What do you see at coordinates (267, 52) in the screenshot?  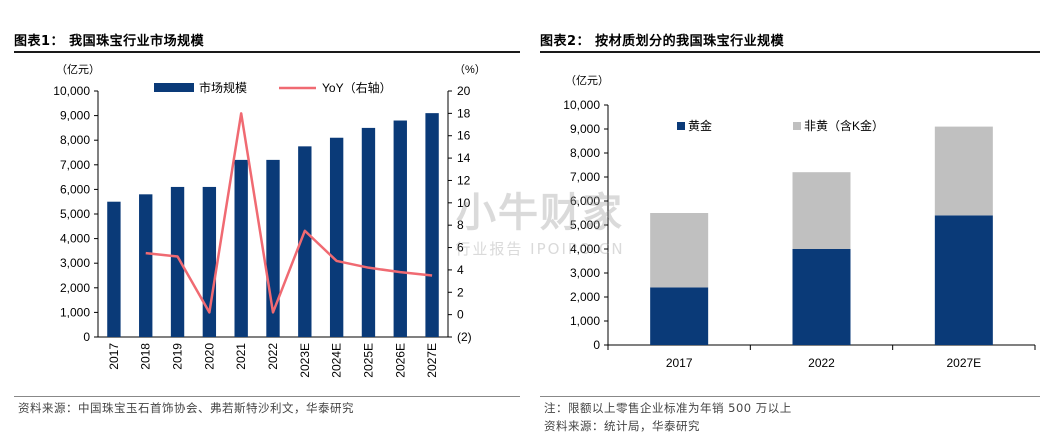 I see `left-title-rule` at bounding box center [267, 52].